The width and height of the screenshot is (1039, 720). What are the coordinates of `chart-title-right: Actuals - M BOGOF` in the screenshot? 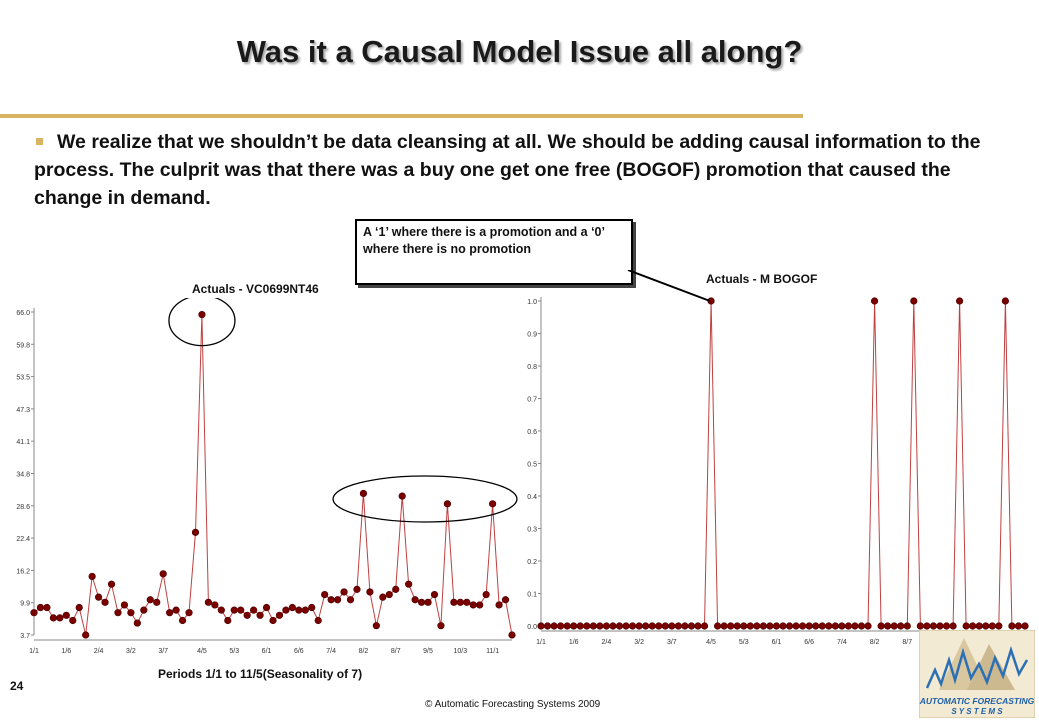 It's located at (762, 279).